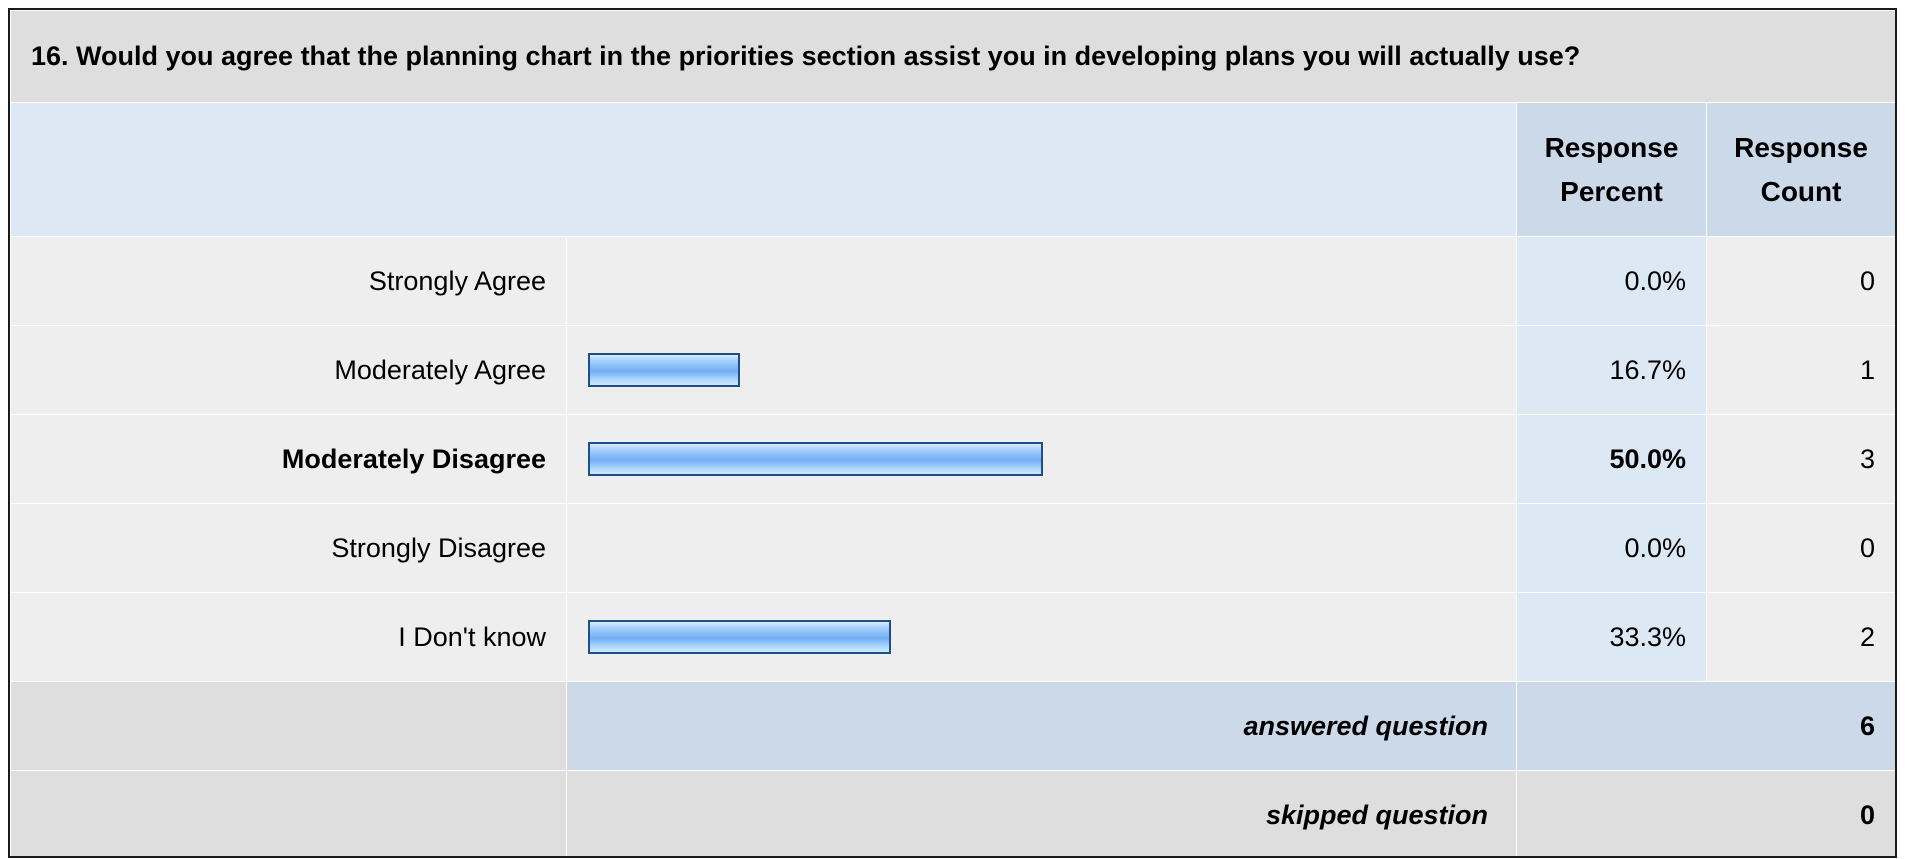 Image resolution: width=1907 pixels, height=859 pixels. I want to click on skipped-question-label: skipped question, so click(1041, 813).